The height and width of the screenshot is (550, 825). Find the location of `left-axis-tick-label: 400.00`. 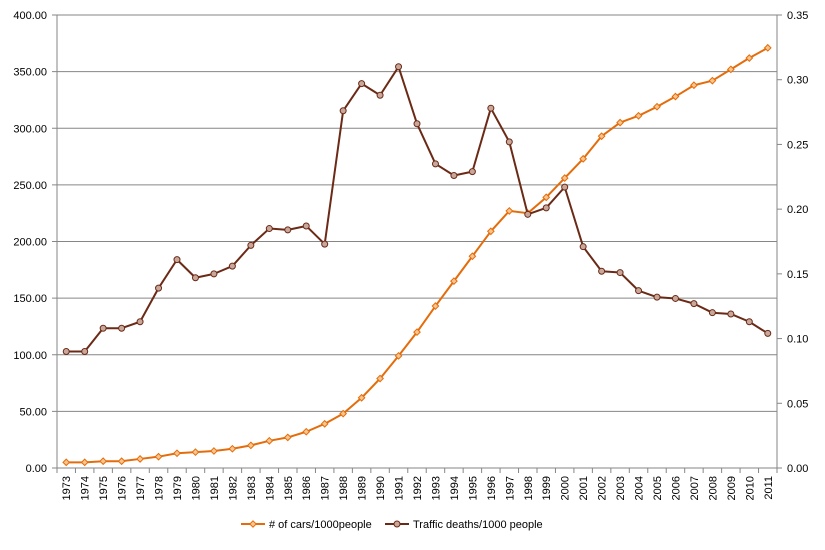

left-axis-tick-label: 400.00 is located at coordinates (30, 16).